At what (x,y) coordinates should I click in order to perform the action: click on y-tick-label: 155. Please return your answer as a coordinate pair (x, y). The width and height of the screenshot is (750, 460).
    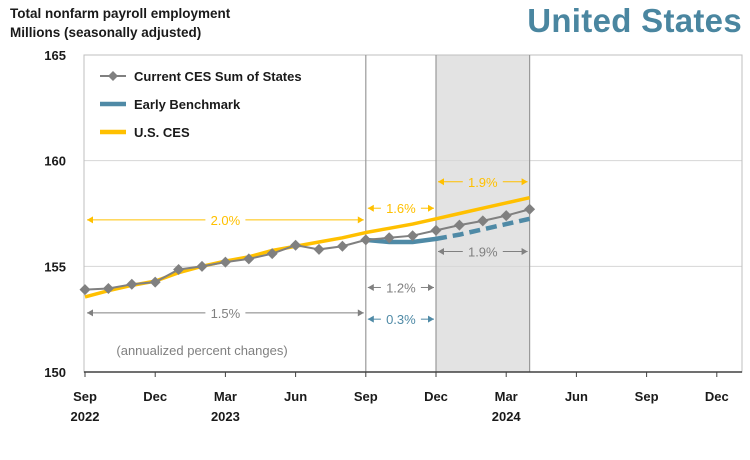
    Looking at the image, I should click on (55, 266).